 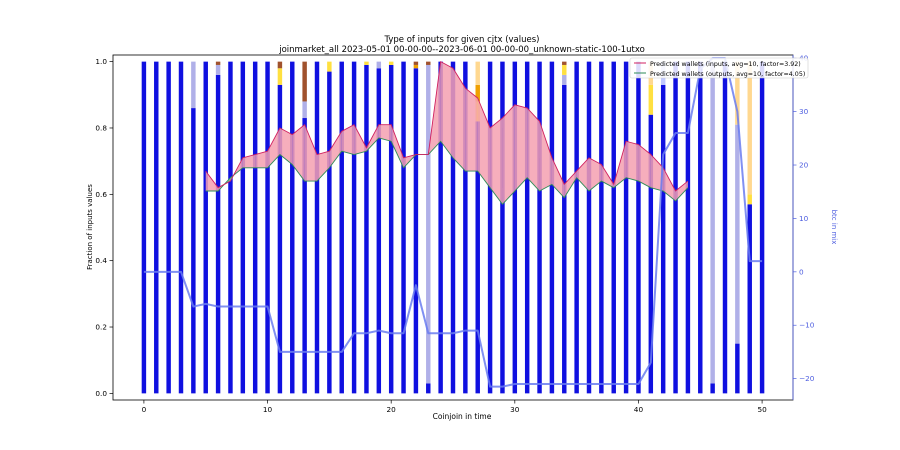 I want to click on y-tick-label-0.8: 0.8, so click(x=101, y=127).